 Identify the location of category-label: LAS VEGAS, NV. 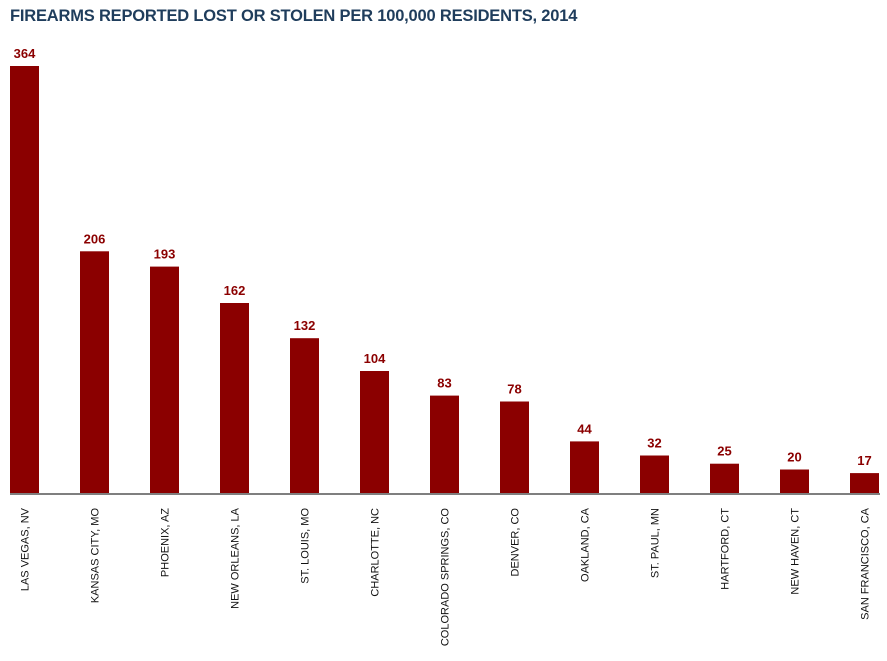
(26, 549).